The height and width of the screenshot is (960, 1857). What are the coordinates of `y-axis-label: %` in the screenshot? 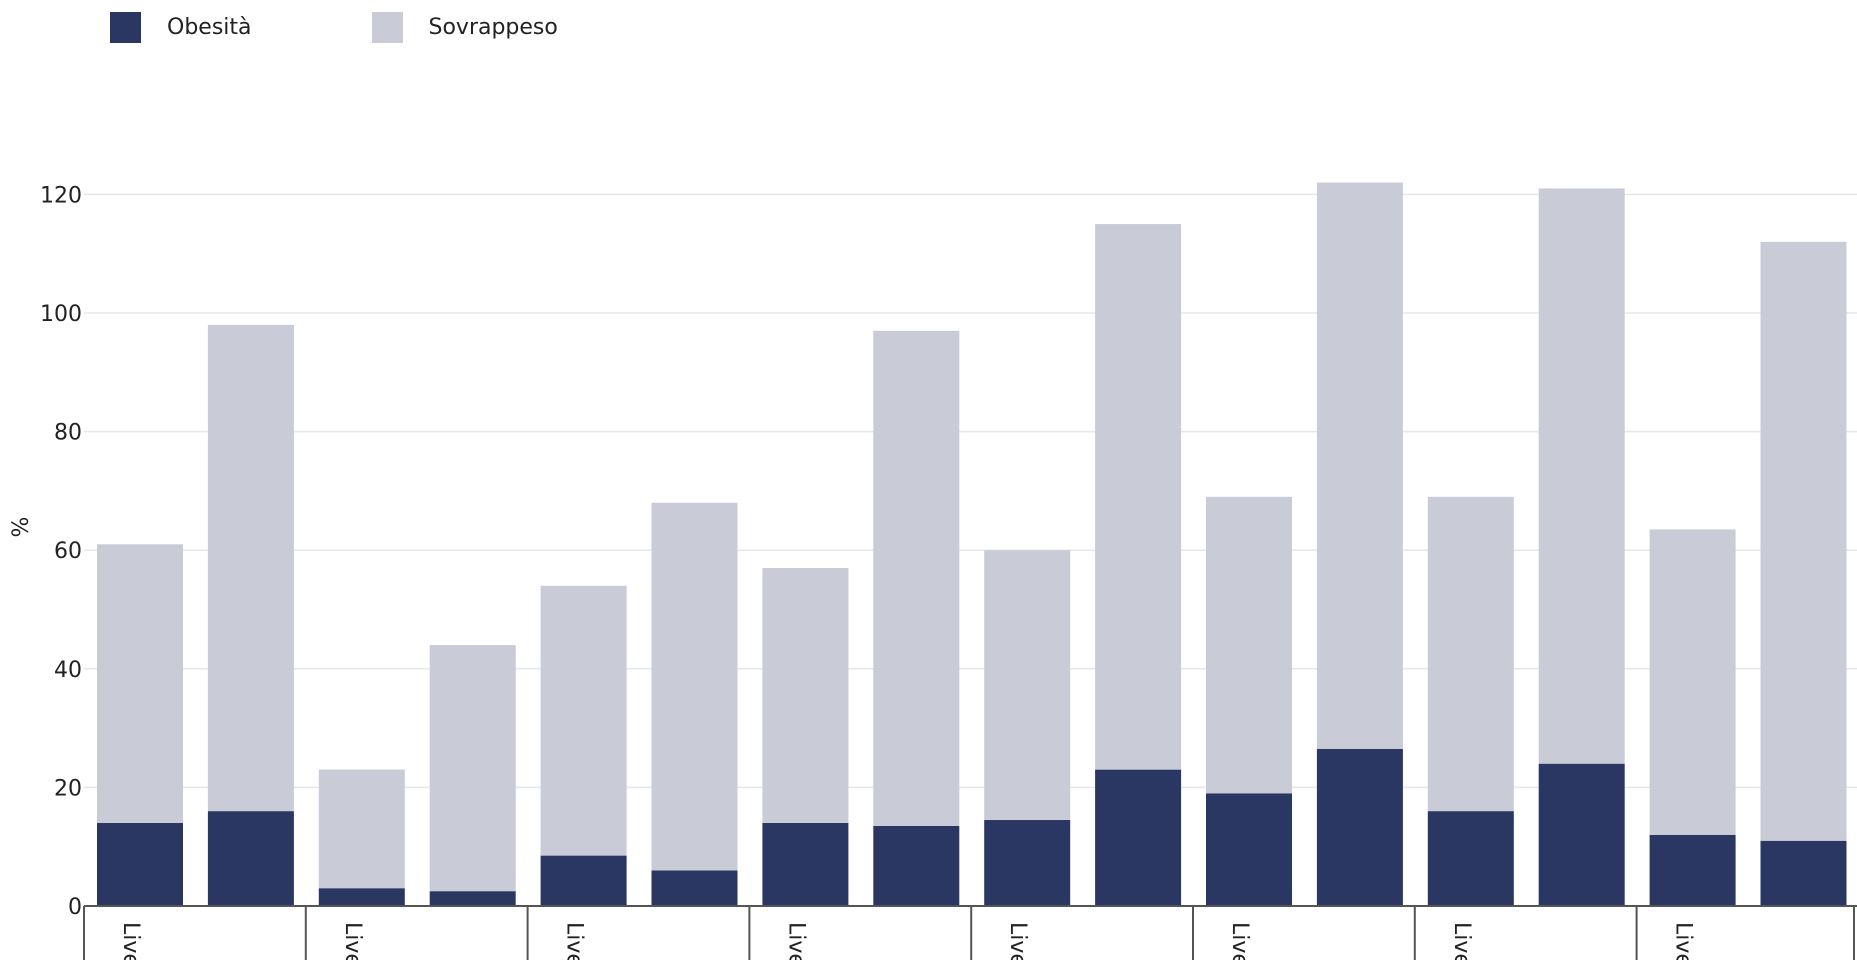 It's located at (21, 527).